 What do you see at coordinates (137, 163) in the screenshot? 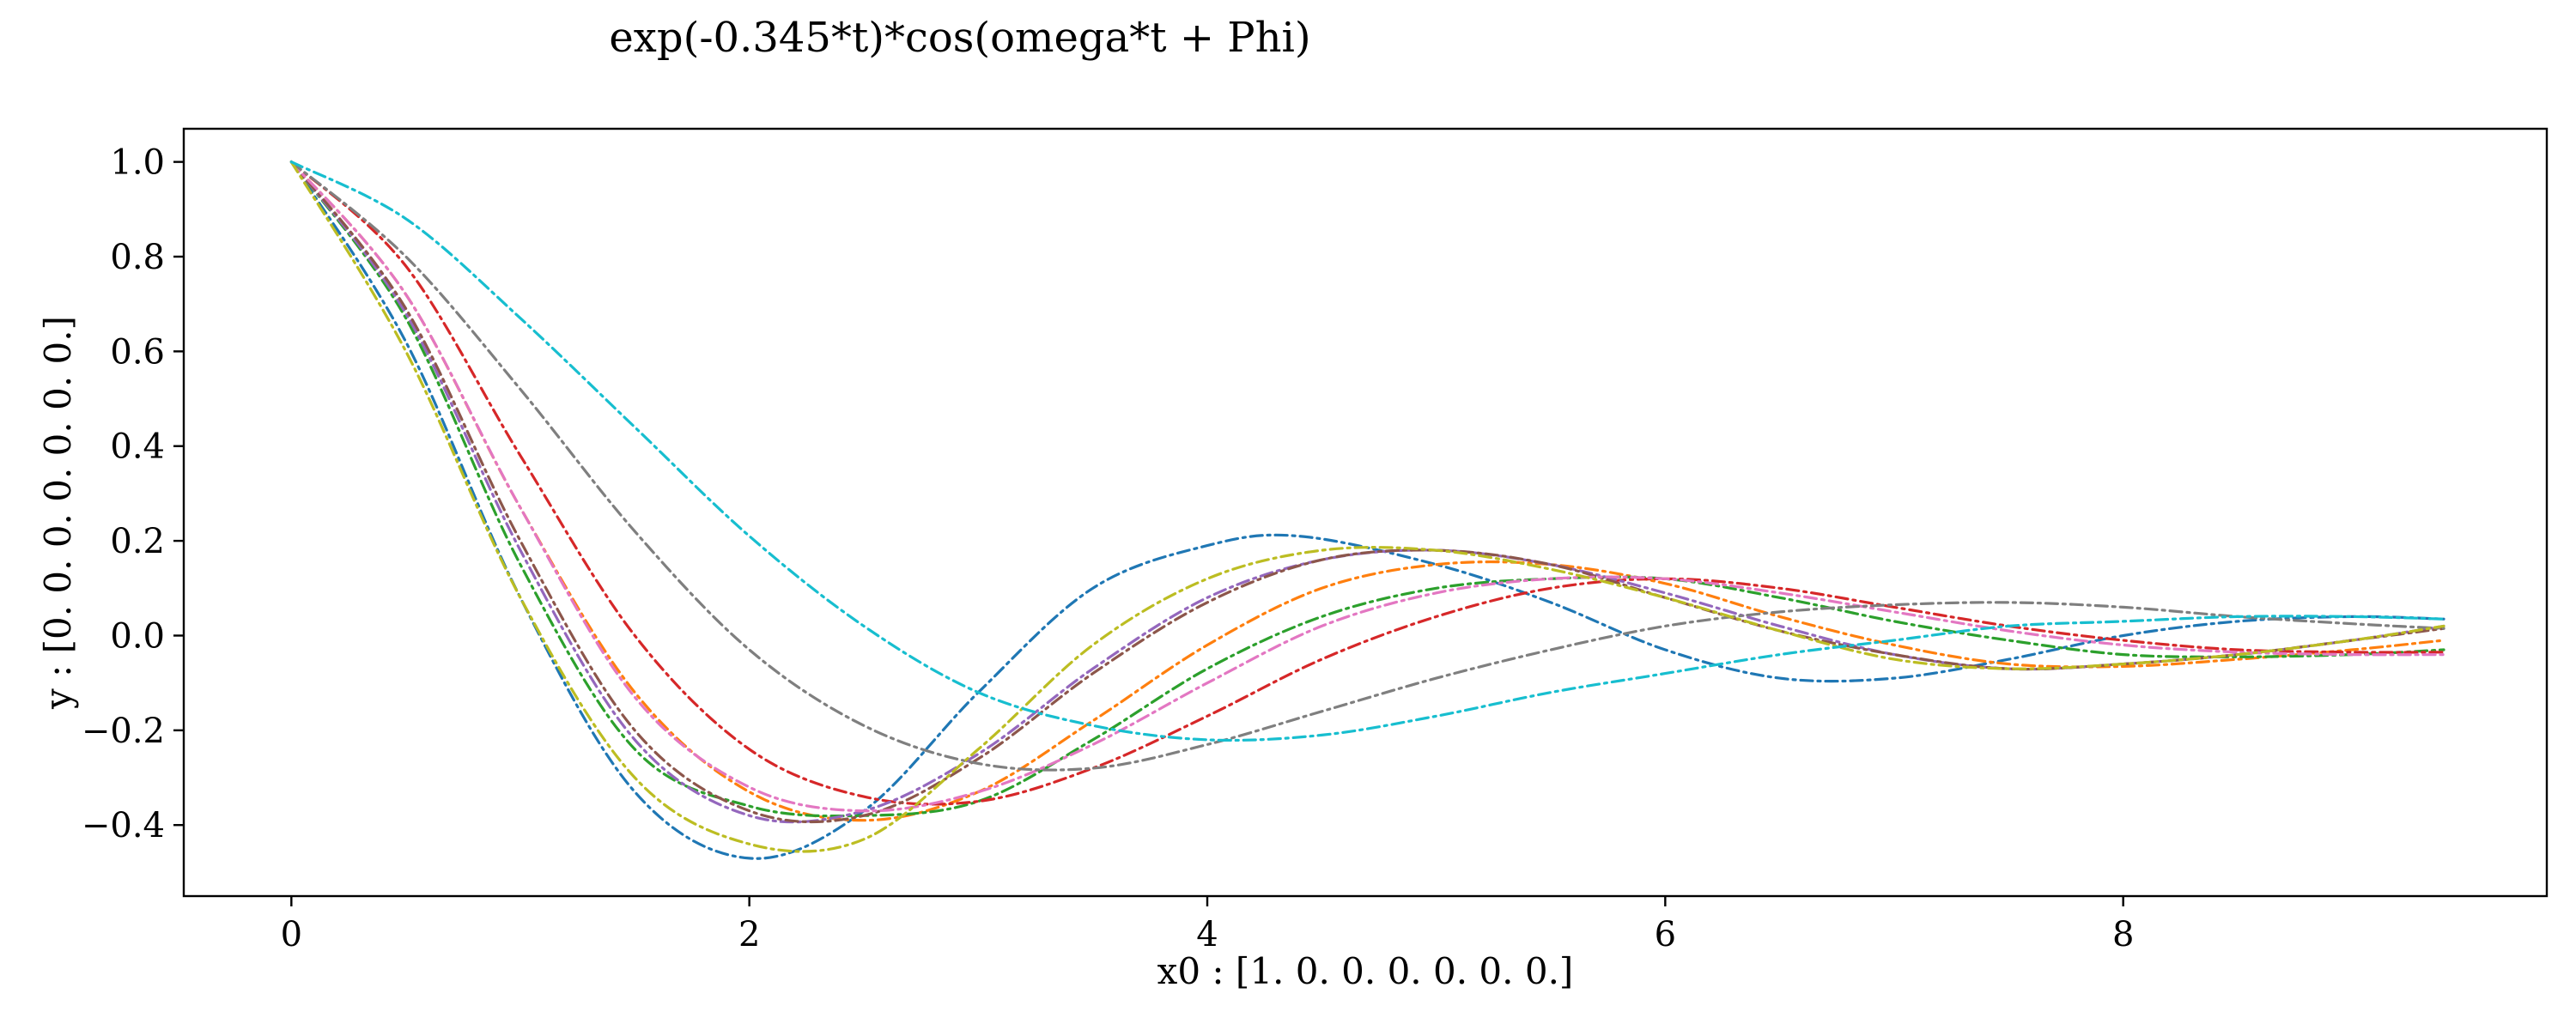
I see `y-tick-label: 1.0` at bounding box center [137, 163].